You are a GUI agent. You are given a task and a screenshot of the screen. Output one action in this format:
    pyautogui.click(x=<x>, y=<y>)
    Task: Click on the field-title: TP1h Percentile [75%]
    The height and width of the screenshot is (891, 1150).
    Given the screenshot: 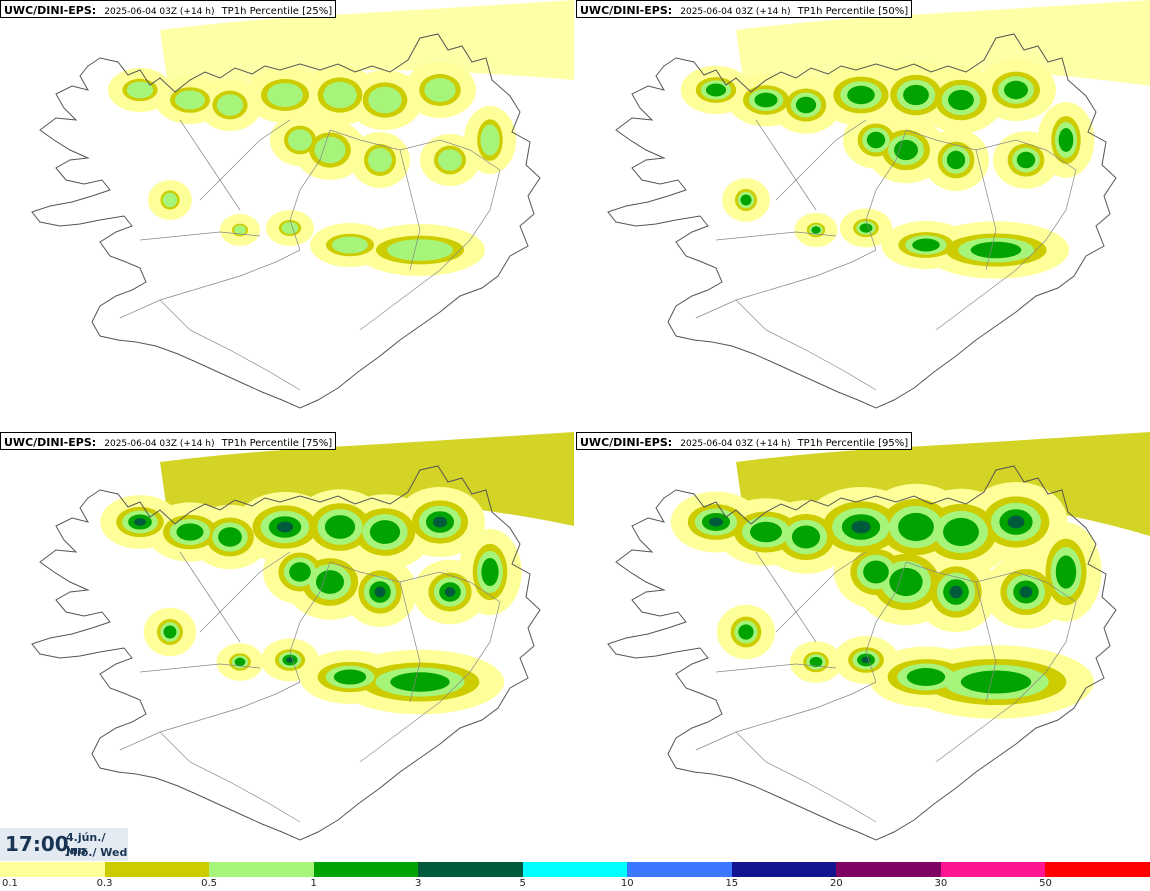 What is the action you would take?
    pyautogui.click(x=277, y=443)
    